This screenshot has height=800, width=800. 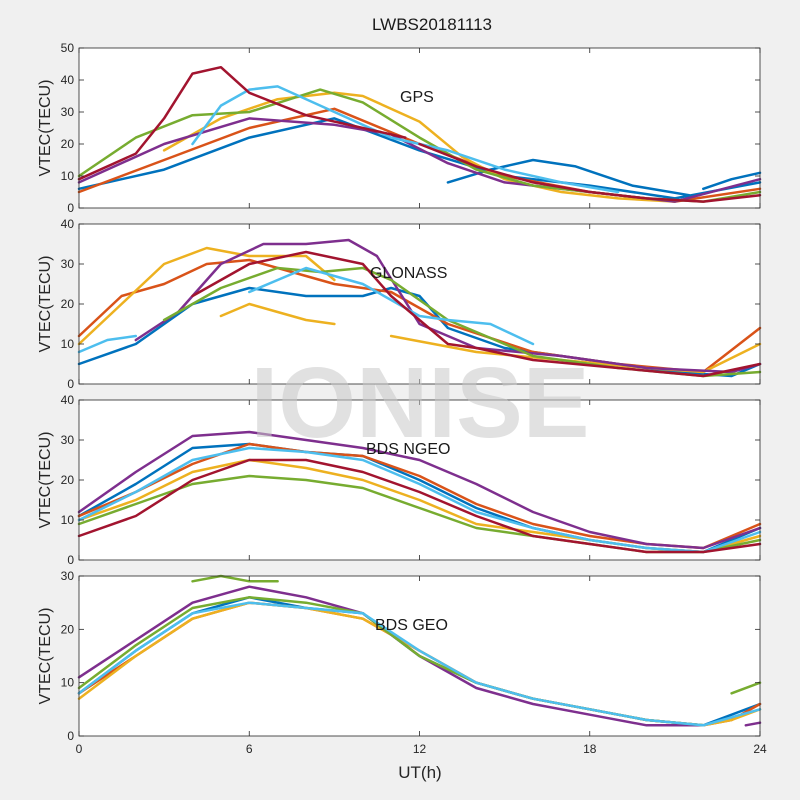 I want to click on bds-geo-y-tick-label: 20, so click(x=68, y=629).